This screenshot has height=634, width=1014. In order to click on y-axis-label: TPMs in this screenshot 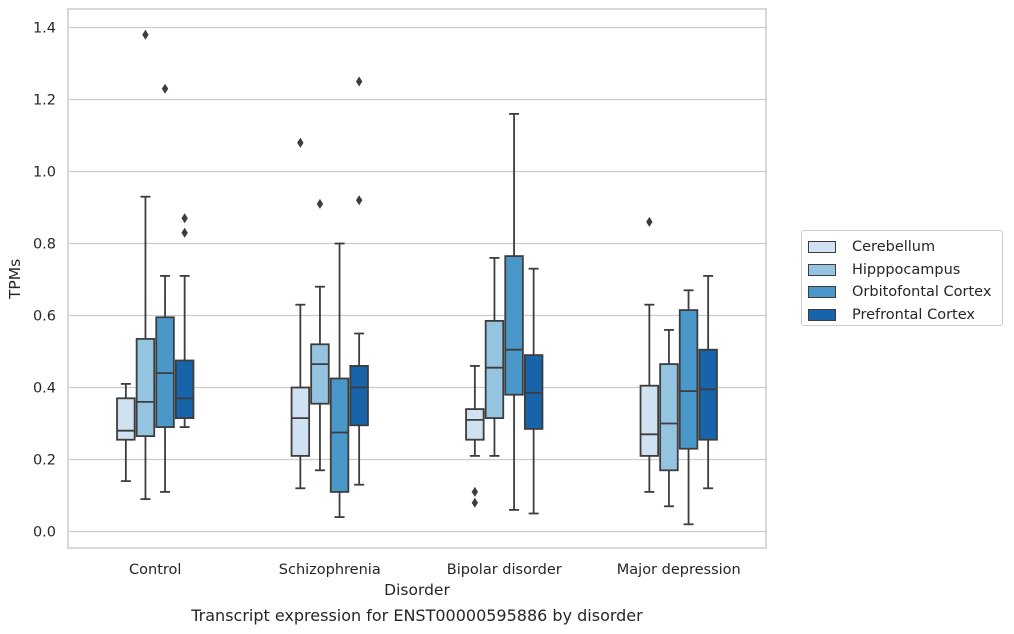, I will do `click(15, 279)`.